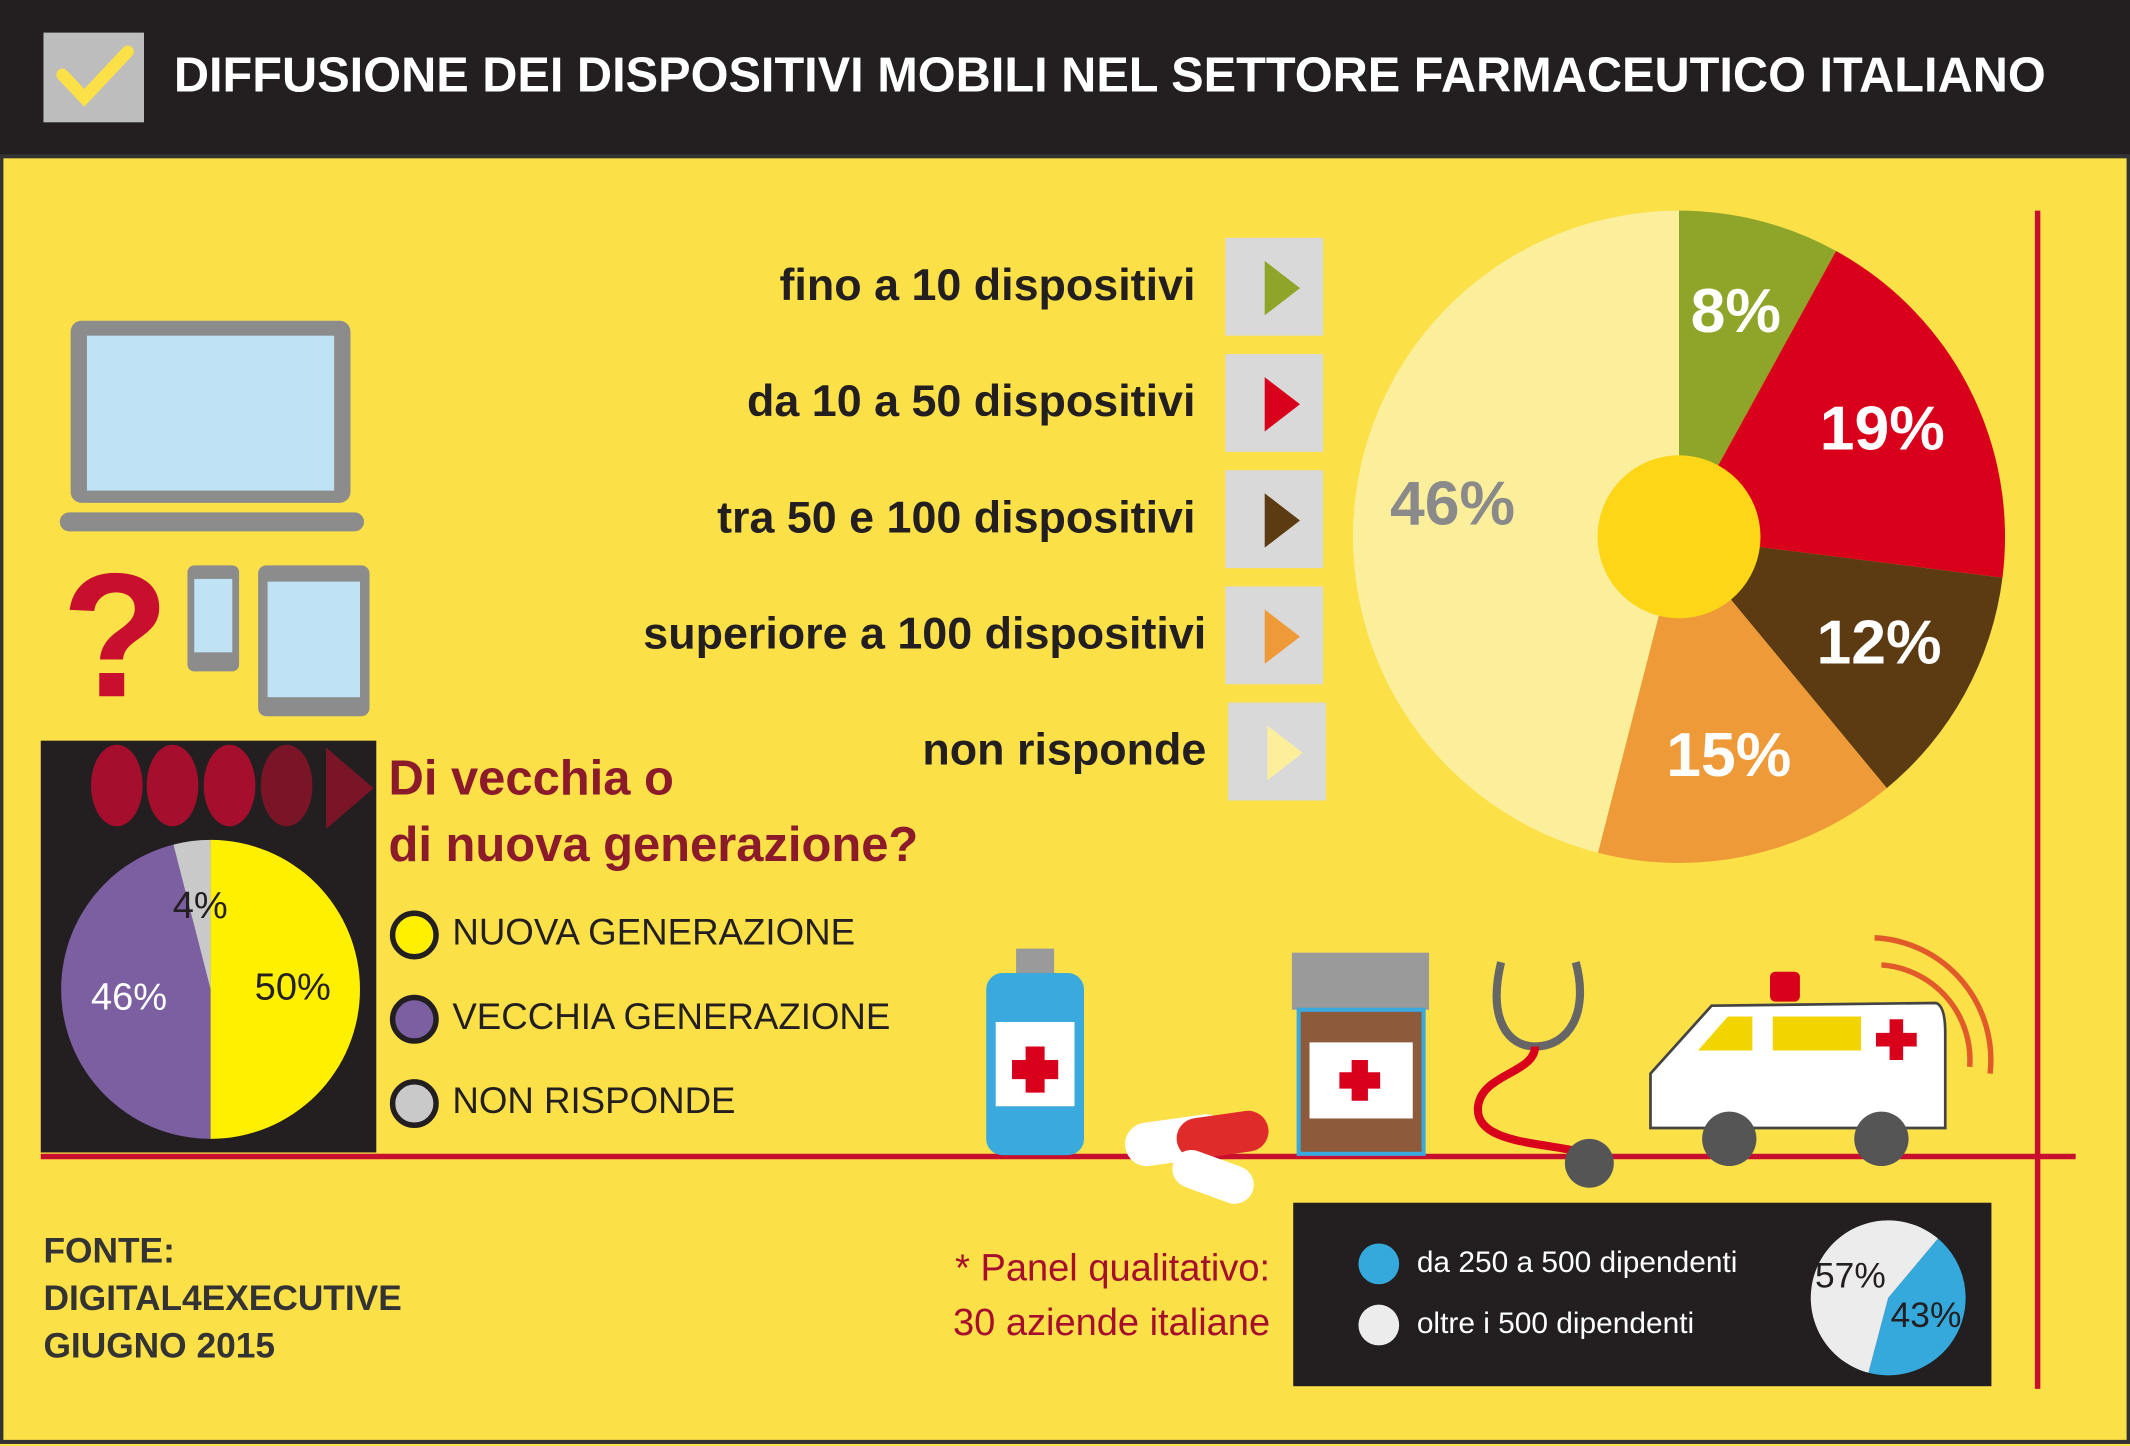 This screenshot has height=1446, width=2130. I want to click on data-label: 12%, so click(1878, 642).